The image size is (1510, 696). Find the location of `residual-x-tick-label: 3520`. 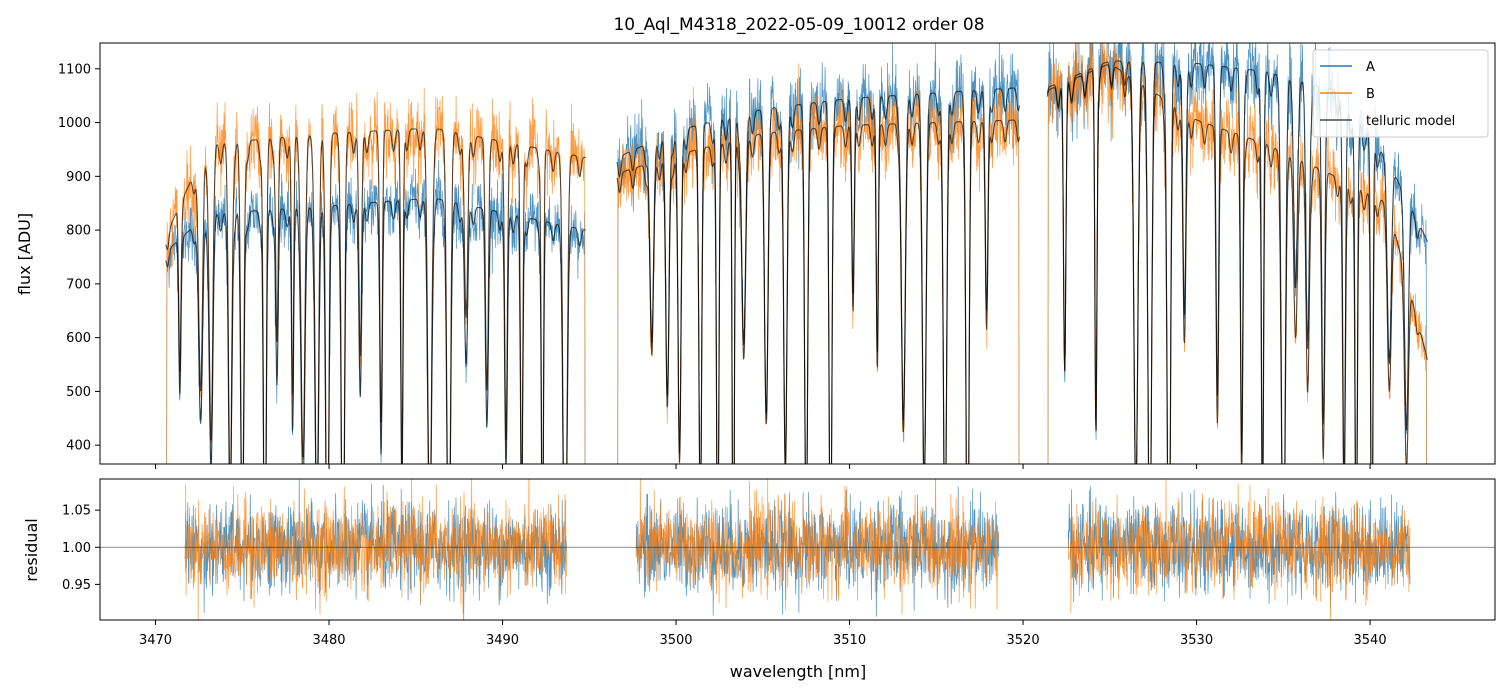

residual-x-tick-label: 3520 is located at coordinates (1023, 640).